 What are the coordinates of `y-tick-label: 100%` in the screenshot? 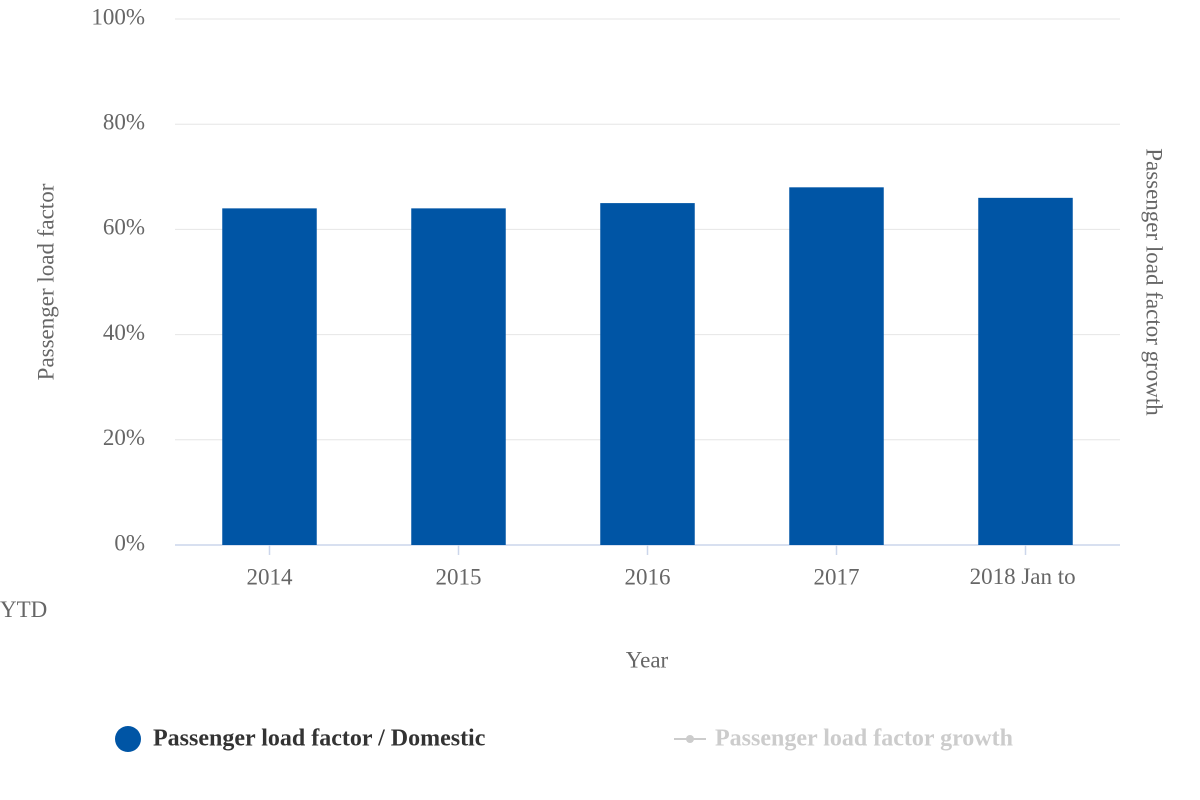 It's located at (118, 16).